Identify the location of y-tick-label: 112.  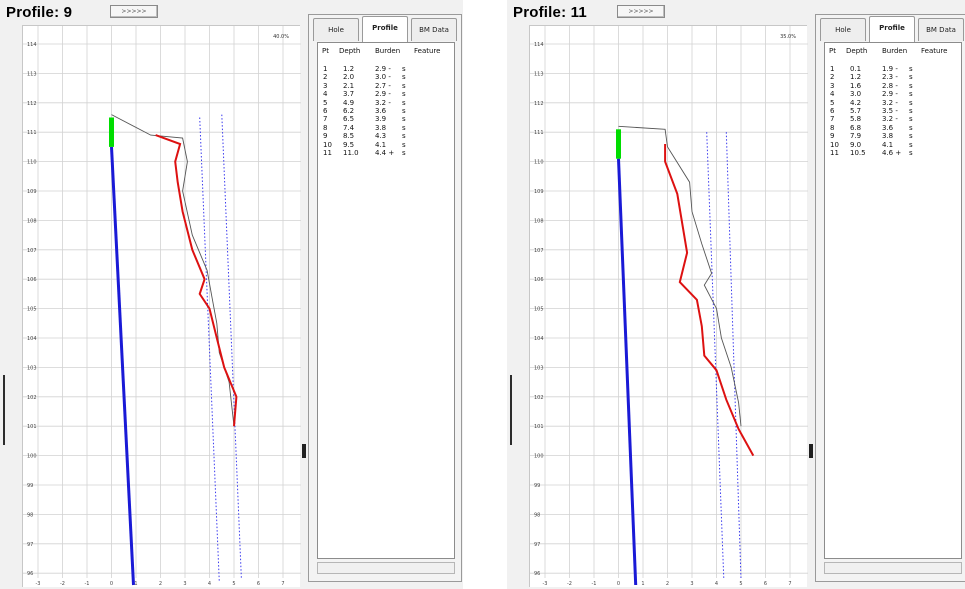
(539, 104).